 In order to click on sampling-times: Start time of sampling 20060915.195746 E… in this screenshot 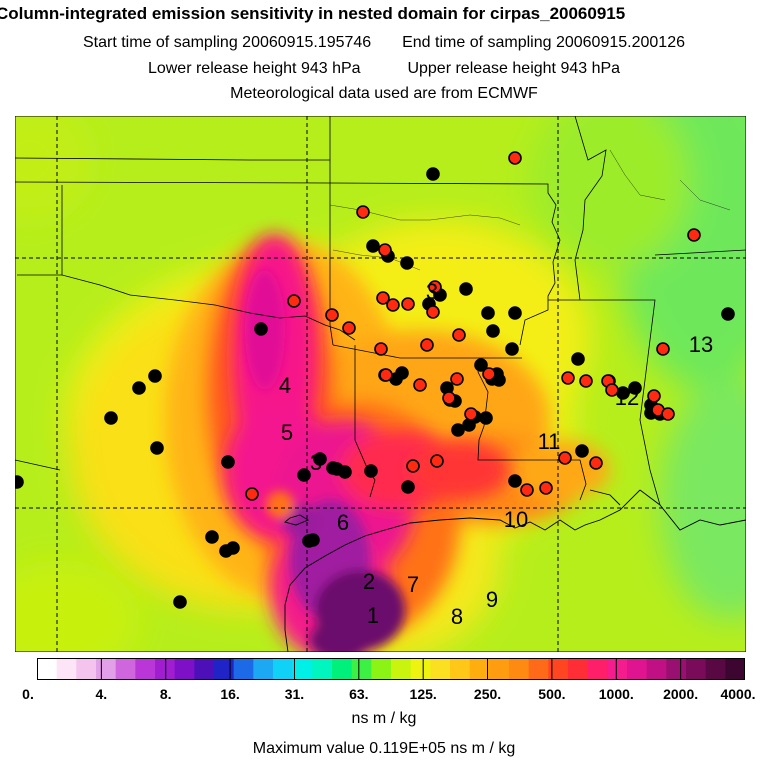, I will do `click(384, 43)`.